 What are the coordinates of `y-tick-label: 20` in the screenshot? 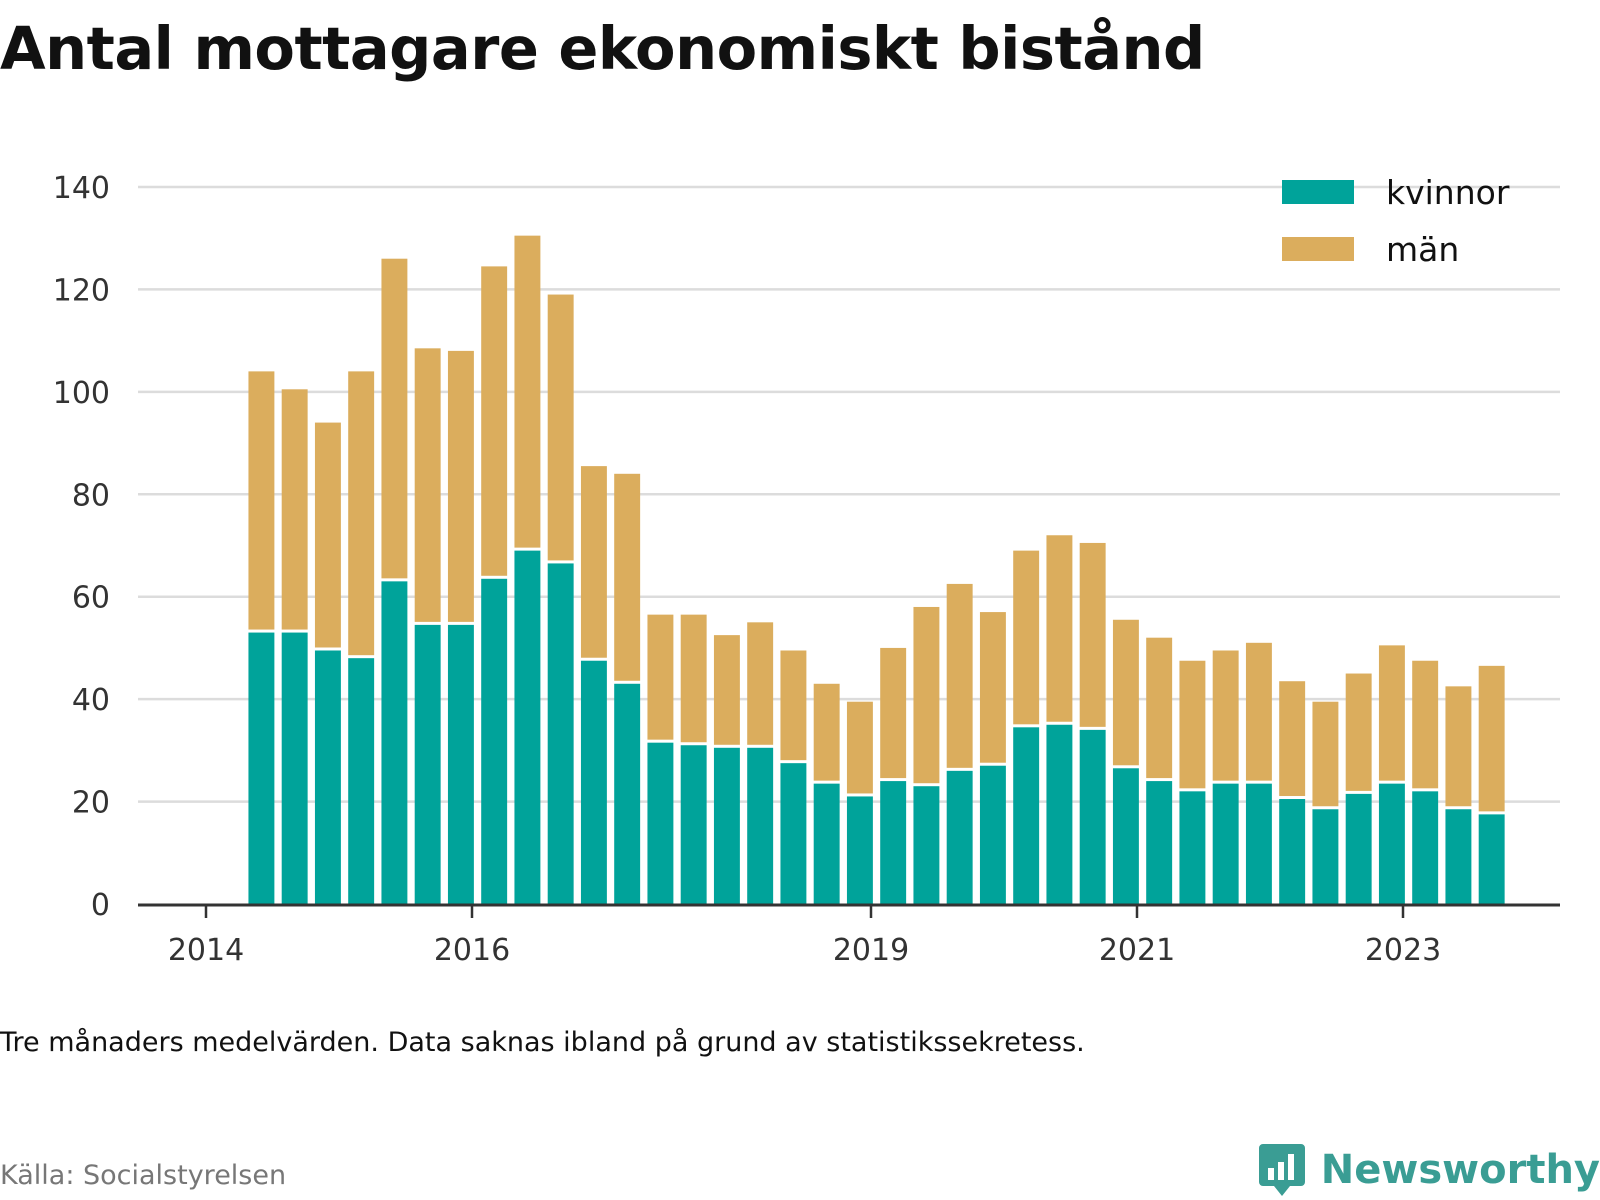 It's located at (91, 803).